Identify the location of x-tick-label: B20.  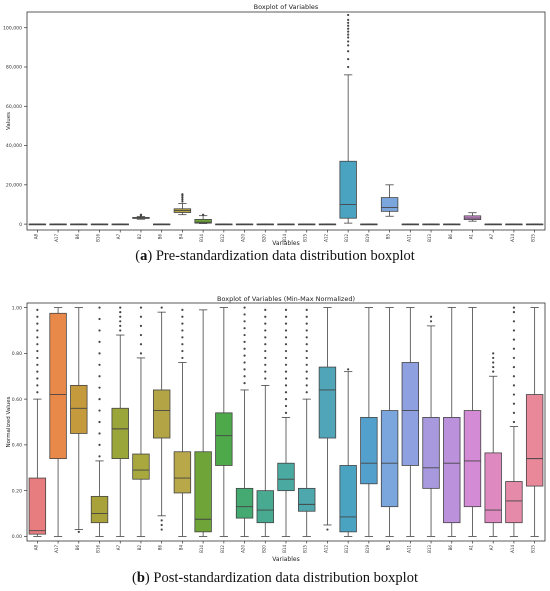
(263, 549).